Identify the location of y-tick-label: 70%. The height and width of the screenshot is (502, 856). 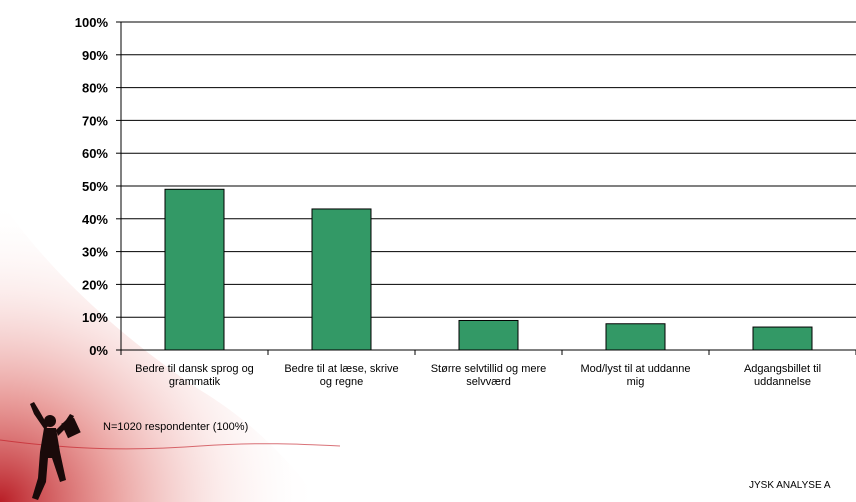
(95, 120).